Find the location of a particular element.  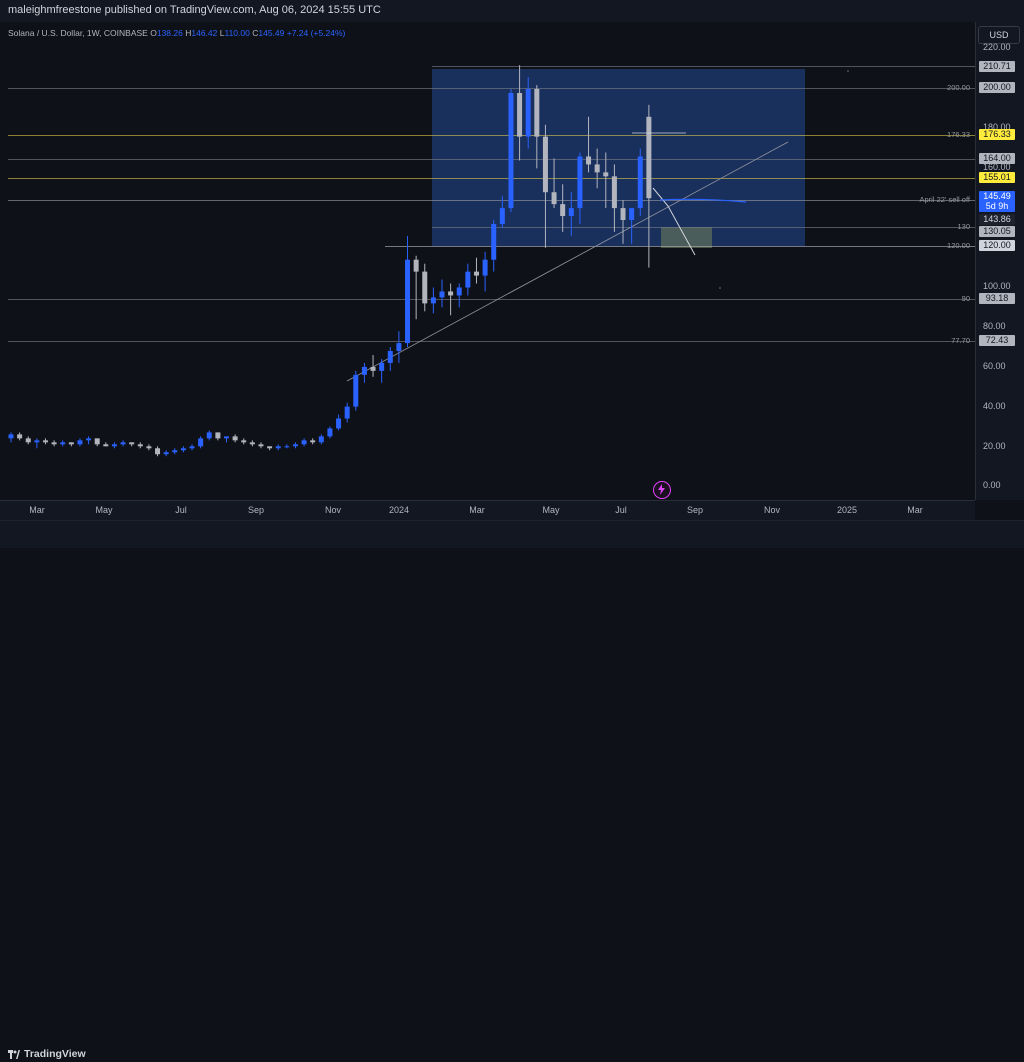

time-axis is located at coordinates (487, 510).